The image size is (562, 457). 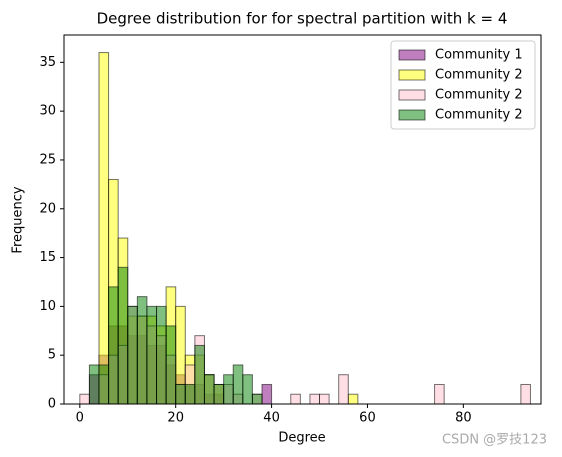 I want to click on x-tick-label: 80, so click(x=463, y=418).